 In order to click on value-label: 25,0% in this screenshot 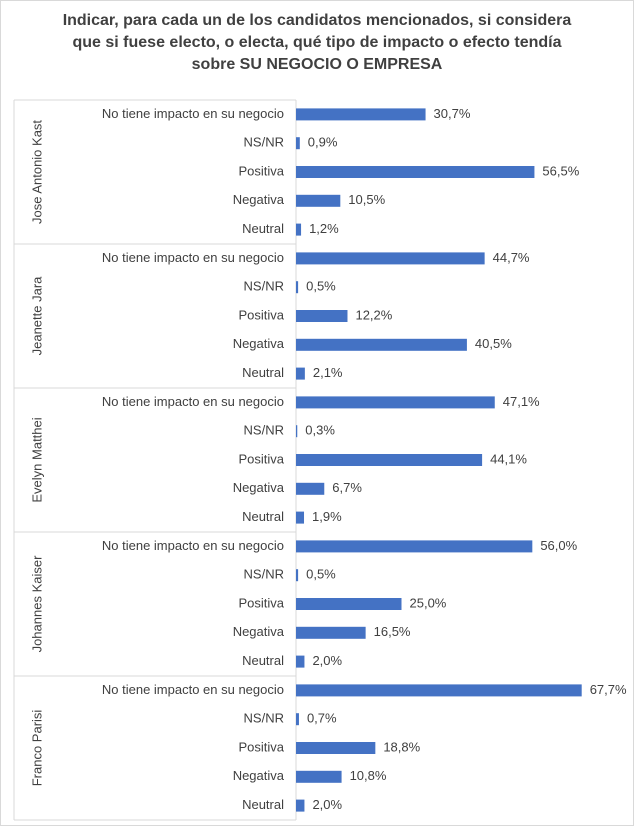, I will do `click(428, 602)`.